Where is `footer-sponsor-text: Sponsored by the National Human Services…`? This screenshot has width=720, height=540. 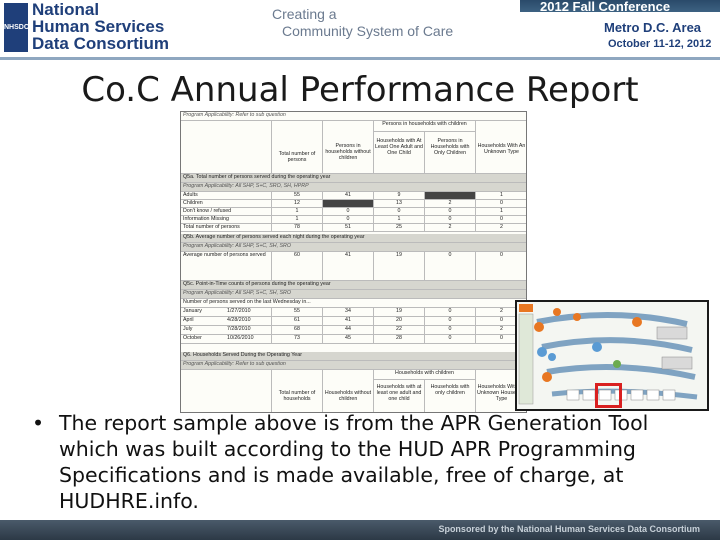
footer-sponsor-text: Sponsored by the National Human Services… is located at coordinates (569, 529).